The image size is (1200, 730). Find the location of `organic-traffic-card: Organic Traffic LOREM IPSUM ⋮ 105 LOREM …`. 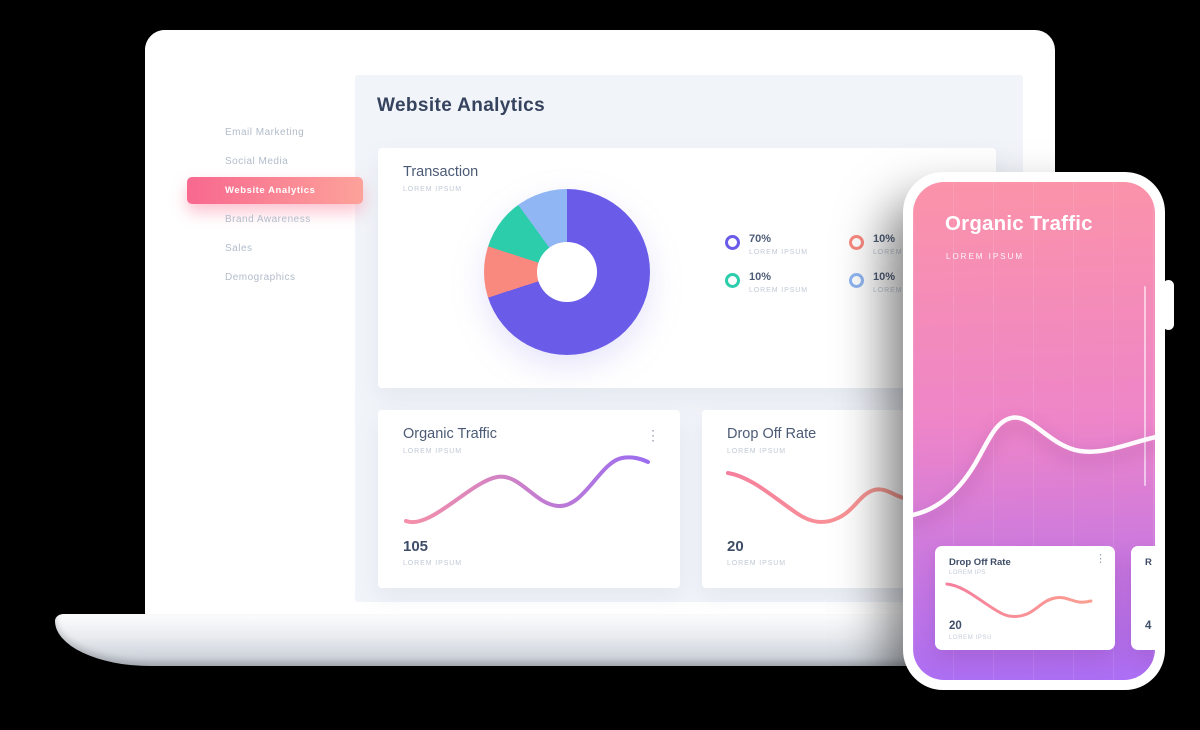

organic-traffic-card: Organic Traffic LOREM IPSUM ⋮ 105 LOREM … is located at coordinates (529, 499).